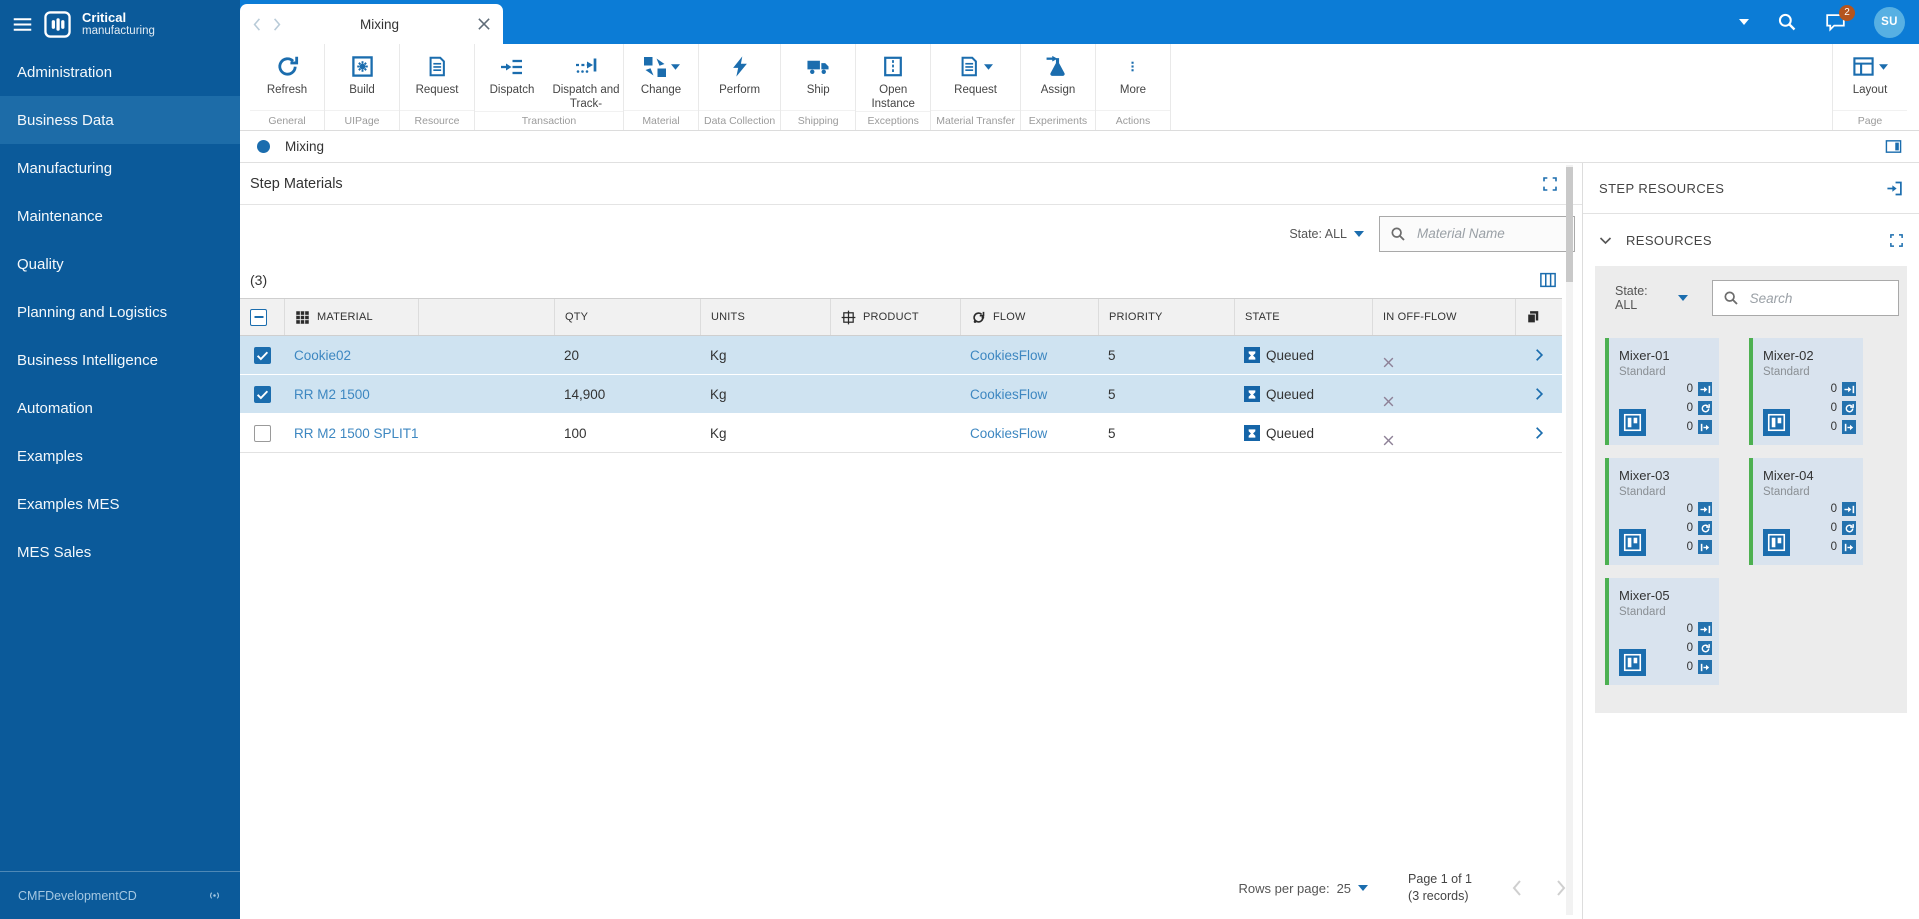 The width and height of the screenshot is (1919, 919). What do you see at coordinates (895, 317) in the screenshot?
I see `grid-header-product: PRODUCT` at bounding box center [895, 317].